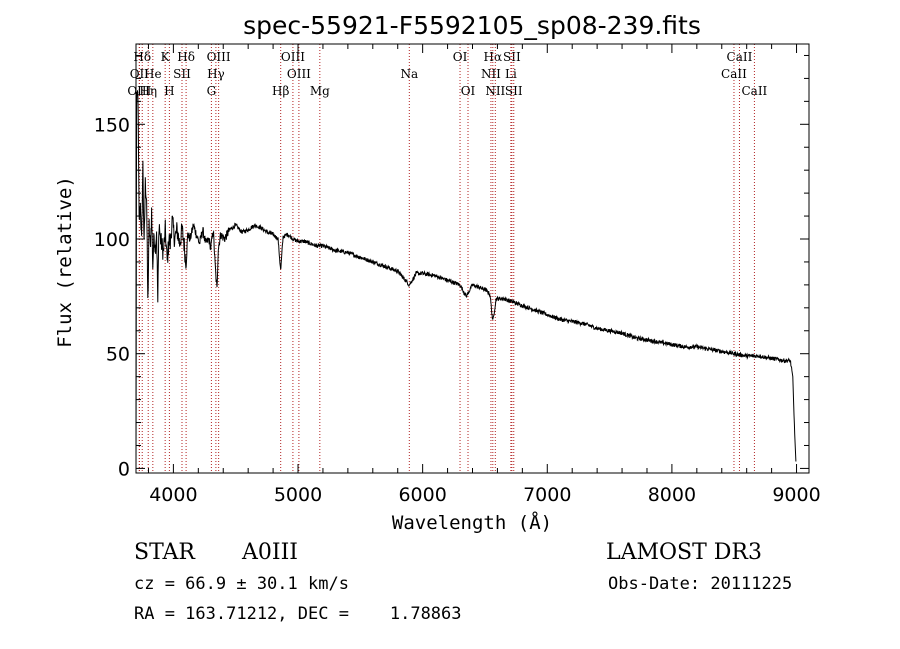 Image resolution: width=900 pixels, height=649 pixels. Describe the element at coordinates (493, 57) in the screenshot. I see `line-marker-label: Hα` at that location.